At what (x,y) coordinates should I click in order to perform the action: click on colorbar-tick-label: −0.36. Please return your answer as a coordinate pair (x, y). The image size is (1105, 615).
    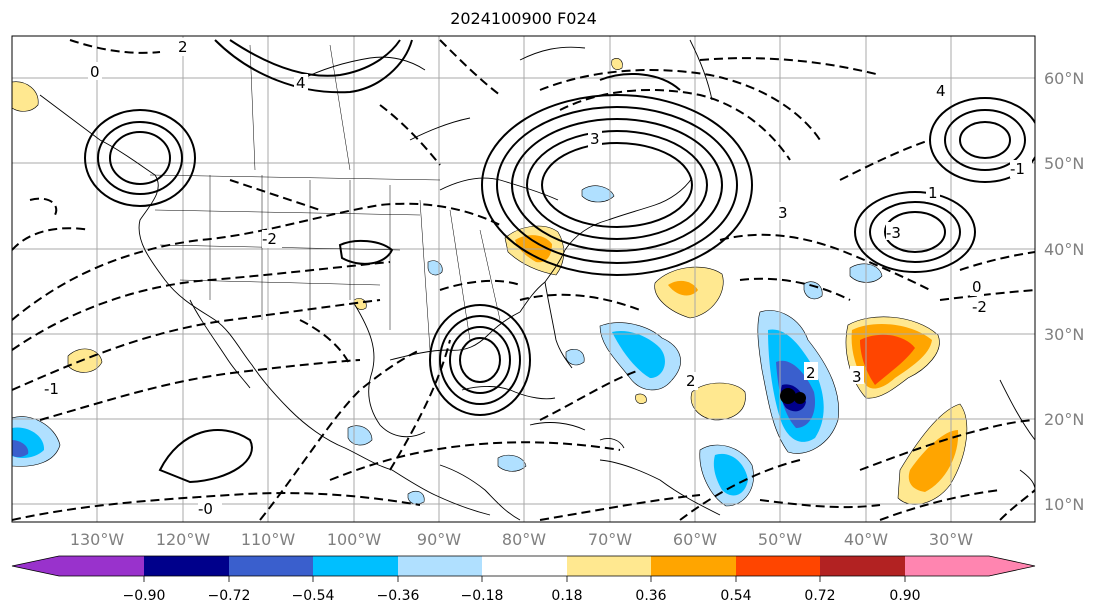
    Looking at the image, I should click on (398, 596).